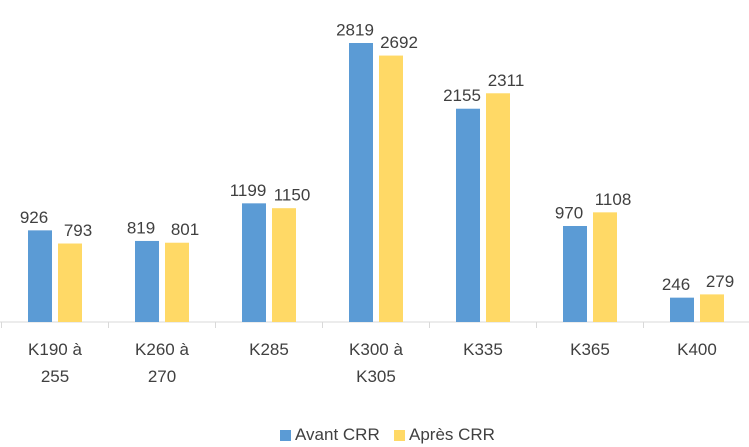 Image resolution: width=749 pixels, height=447 pixels. Describe the element at coordinates (141, 227) in the screenshot. I see `data-label: 819` at that location.